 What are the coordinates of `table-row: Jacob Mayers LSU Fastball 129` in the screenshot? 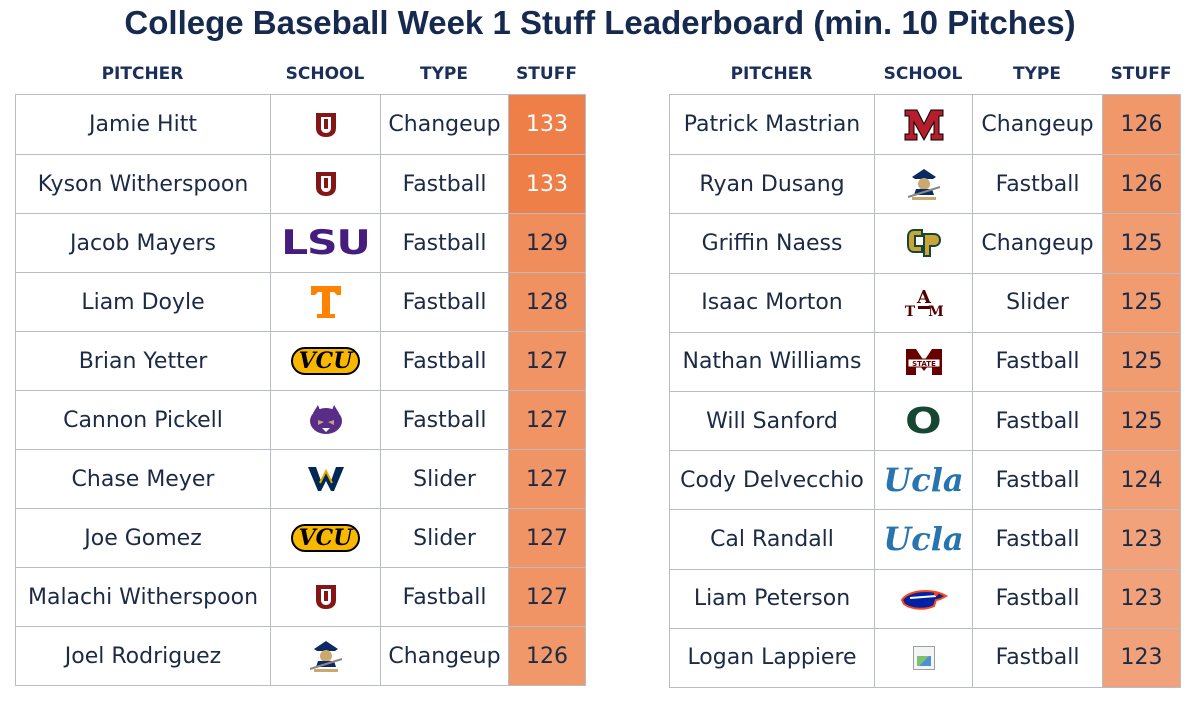 It's located at (301, 242).